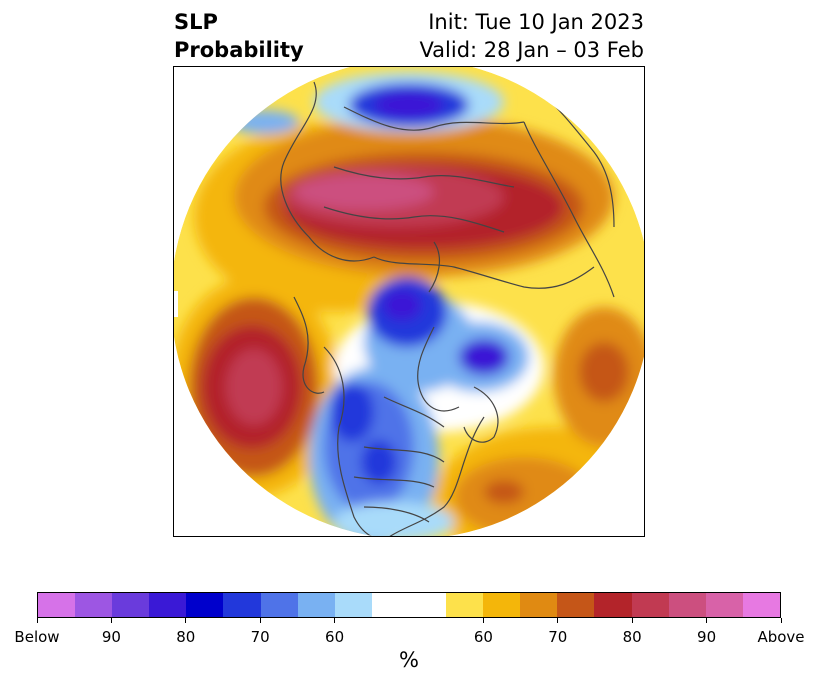 The image size is (819, 686). What do you see at coordinates (781, 637) in the screenshot?
I see `colorbar-tick-label: Above` at bounding box center [781, 637].